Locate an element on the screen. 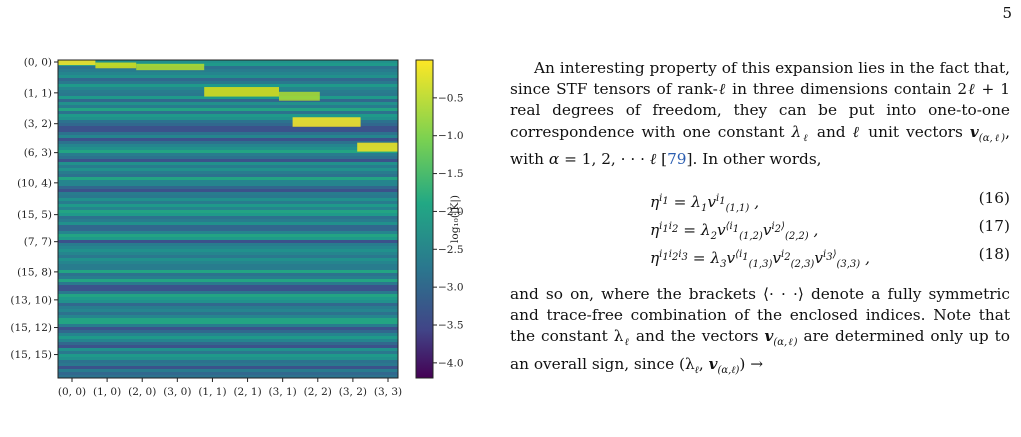  equation-16: ηi1 = λ1vi1(1,1) , (16) is located at coordinates (830, 202).